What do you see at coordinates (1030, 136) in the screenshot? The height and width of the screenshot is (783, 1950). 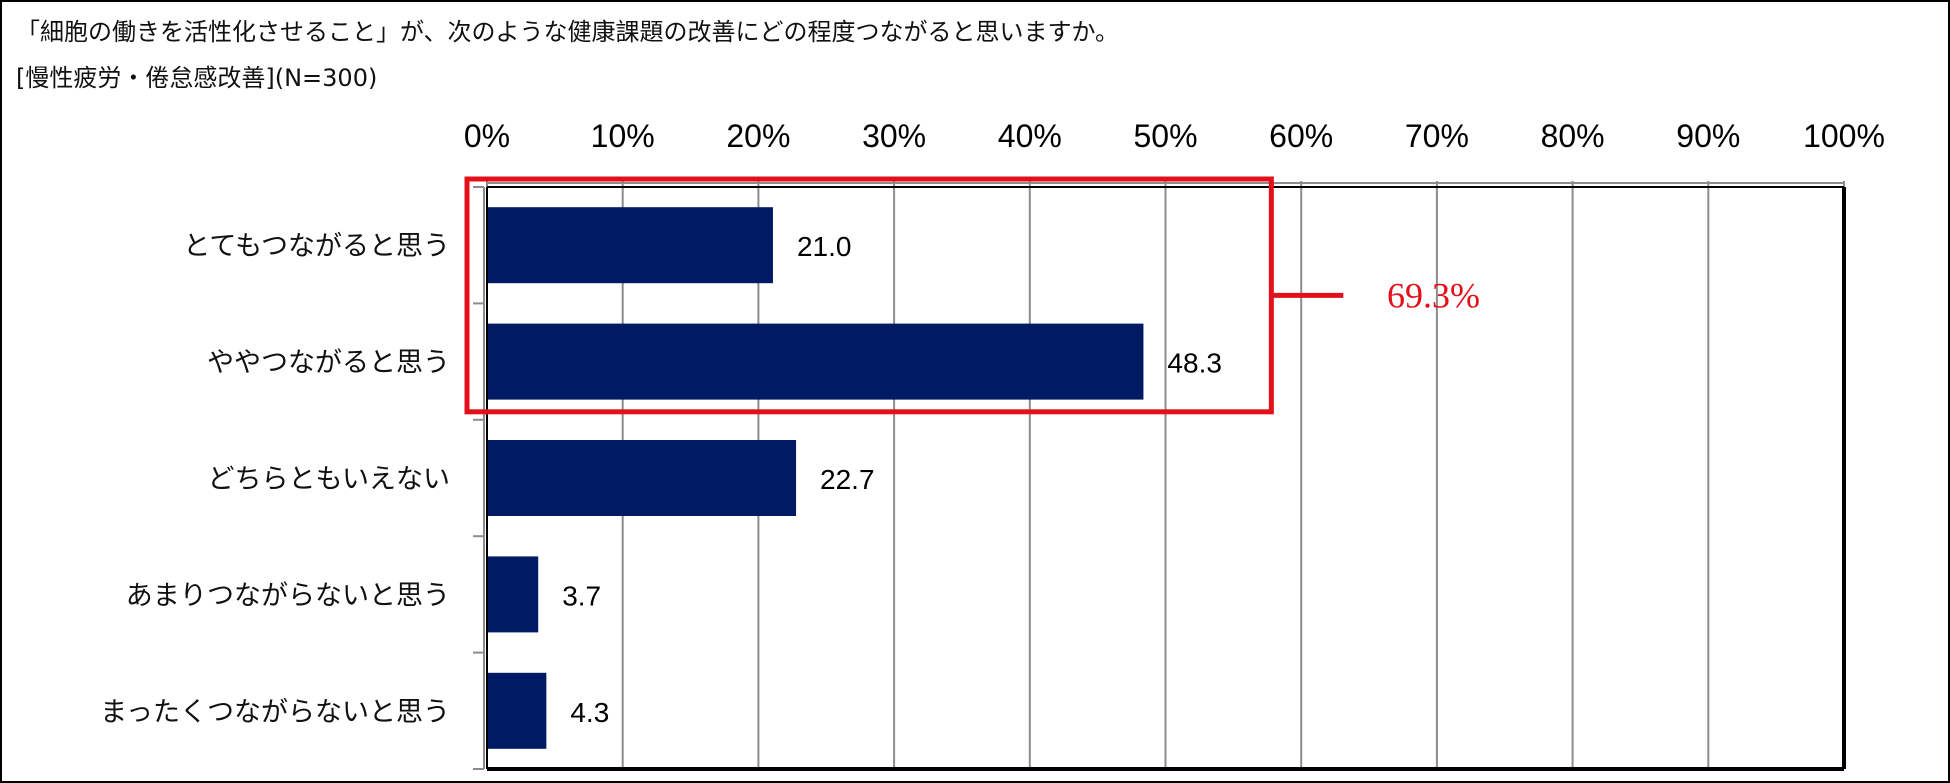 I see `x-tick-label: 40%` at bounding box center [1030, 136].